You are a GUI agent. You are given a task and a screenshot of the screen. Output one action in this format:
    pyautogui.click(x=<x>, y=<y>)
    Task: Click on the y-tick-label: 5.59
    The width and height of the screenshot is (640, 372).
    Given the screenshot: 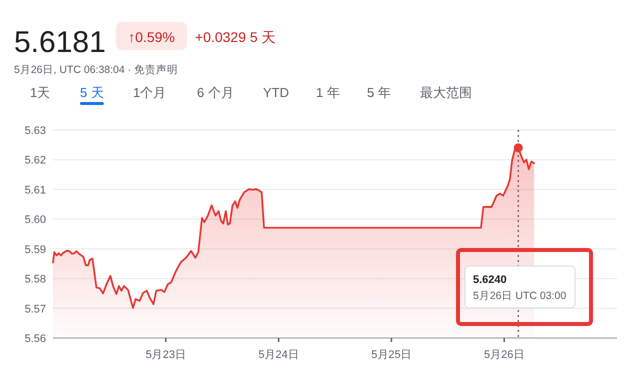 What is the action you would take?
    pyautogui.click(x=35, y=250)
    